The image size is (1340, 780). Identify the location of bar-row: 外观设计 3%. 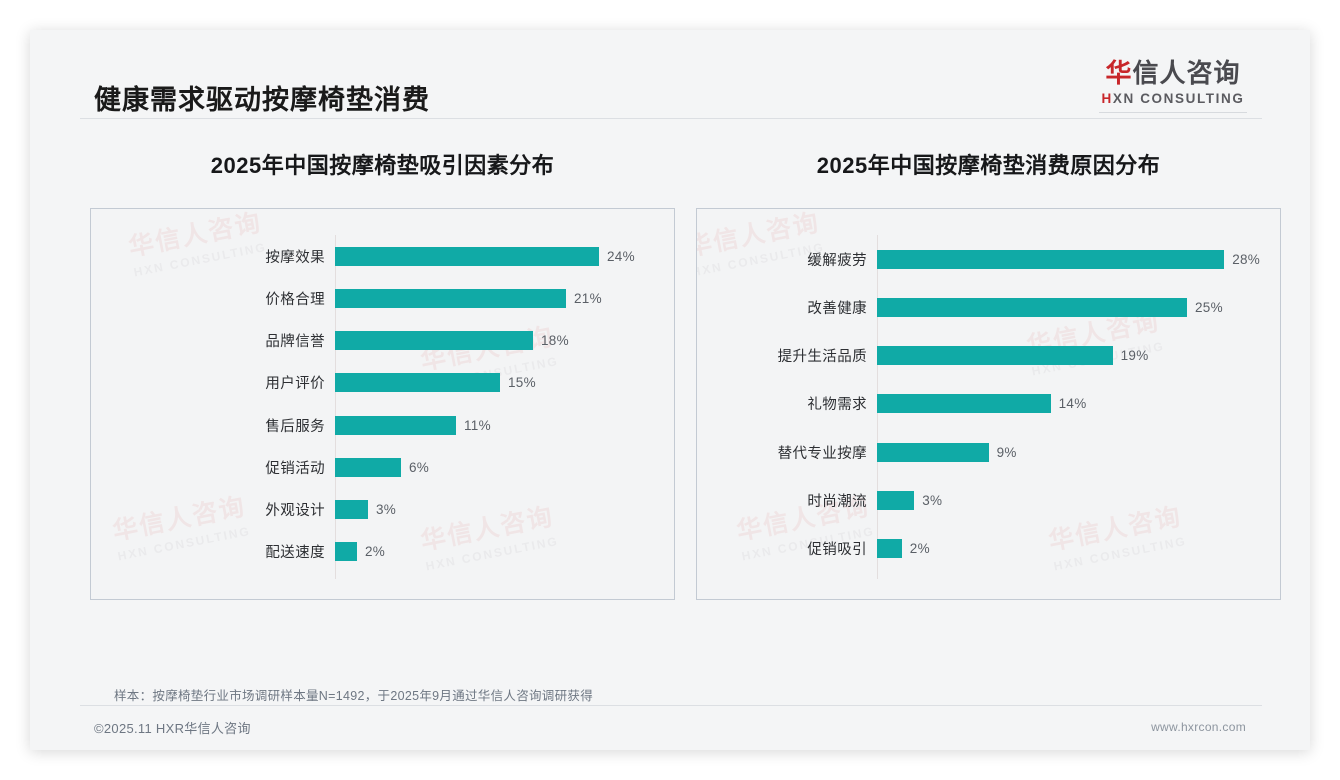
(382, 510).